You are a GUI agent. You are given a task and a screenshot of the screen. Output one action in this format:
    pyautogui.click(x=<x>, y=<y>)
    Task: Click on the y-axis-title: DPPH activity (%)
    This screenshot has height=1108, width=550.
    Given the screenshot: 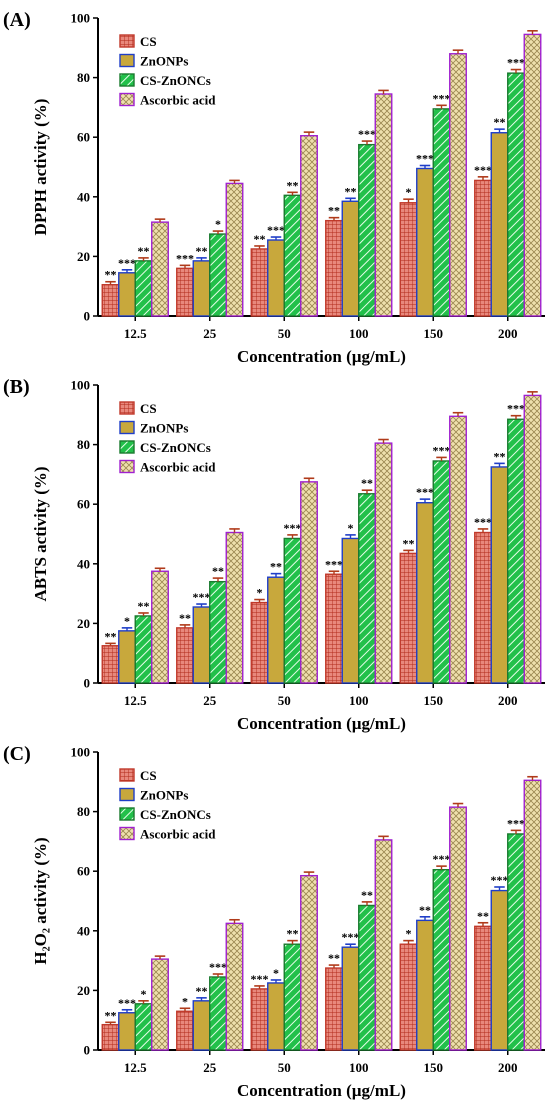 What is the action you would take?
    pyautogui.click(x=40, y=167)
    